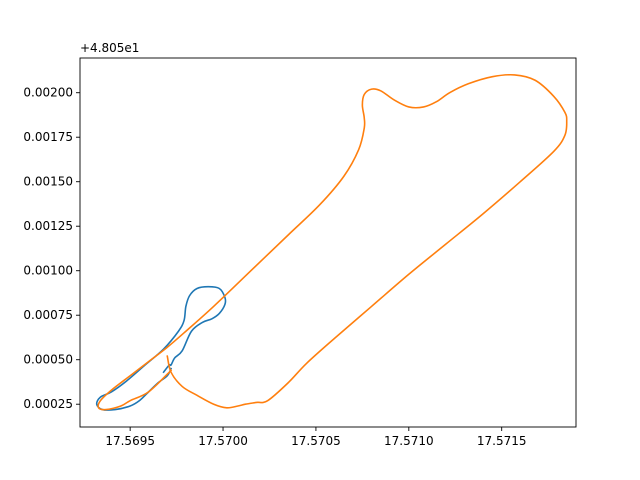 The width and height of the screenshot is (640, 480). What do you see at coordinates (316, 441) in the screenshot?
I see `x-tick-label: 17.5705` at bounding box center [316, 441].